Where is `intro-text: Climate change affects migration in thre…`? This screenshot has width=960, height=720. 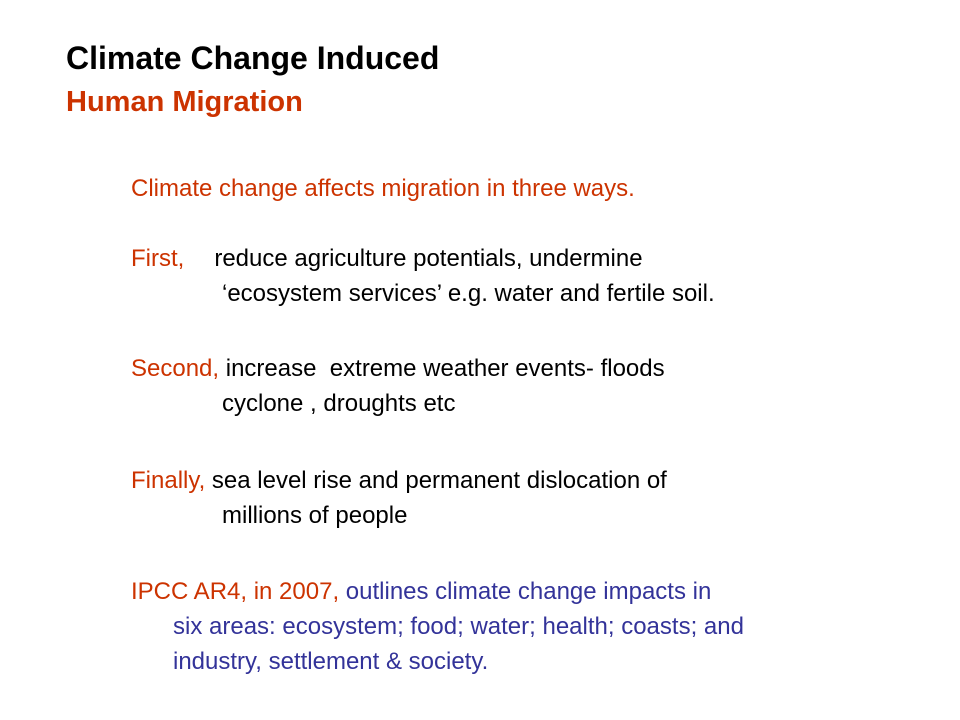 intro-text: Climate change affects migration in thre… is located at coordinates (383, 188).